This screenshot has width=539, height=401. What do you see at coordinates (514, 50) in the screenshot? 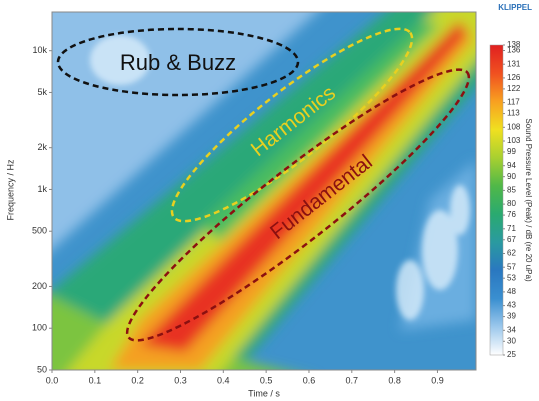
I see `colorbar-tick-label: 136` at bounding box center [514, 50].